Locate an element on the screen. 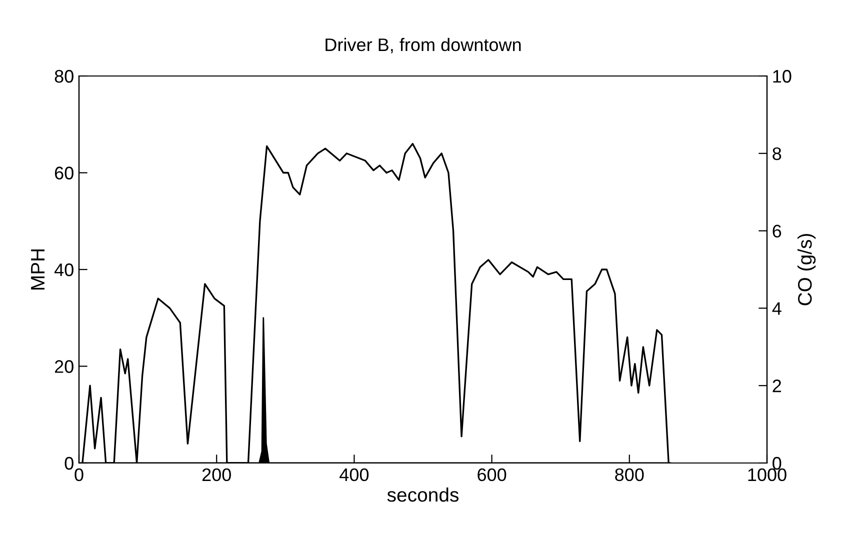  x-tick-label: 0 is located at coordinates (79, 475).